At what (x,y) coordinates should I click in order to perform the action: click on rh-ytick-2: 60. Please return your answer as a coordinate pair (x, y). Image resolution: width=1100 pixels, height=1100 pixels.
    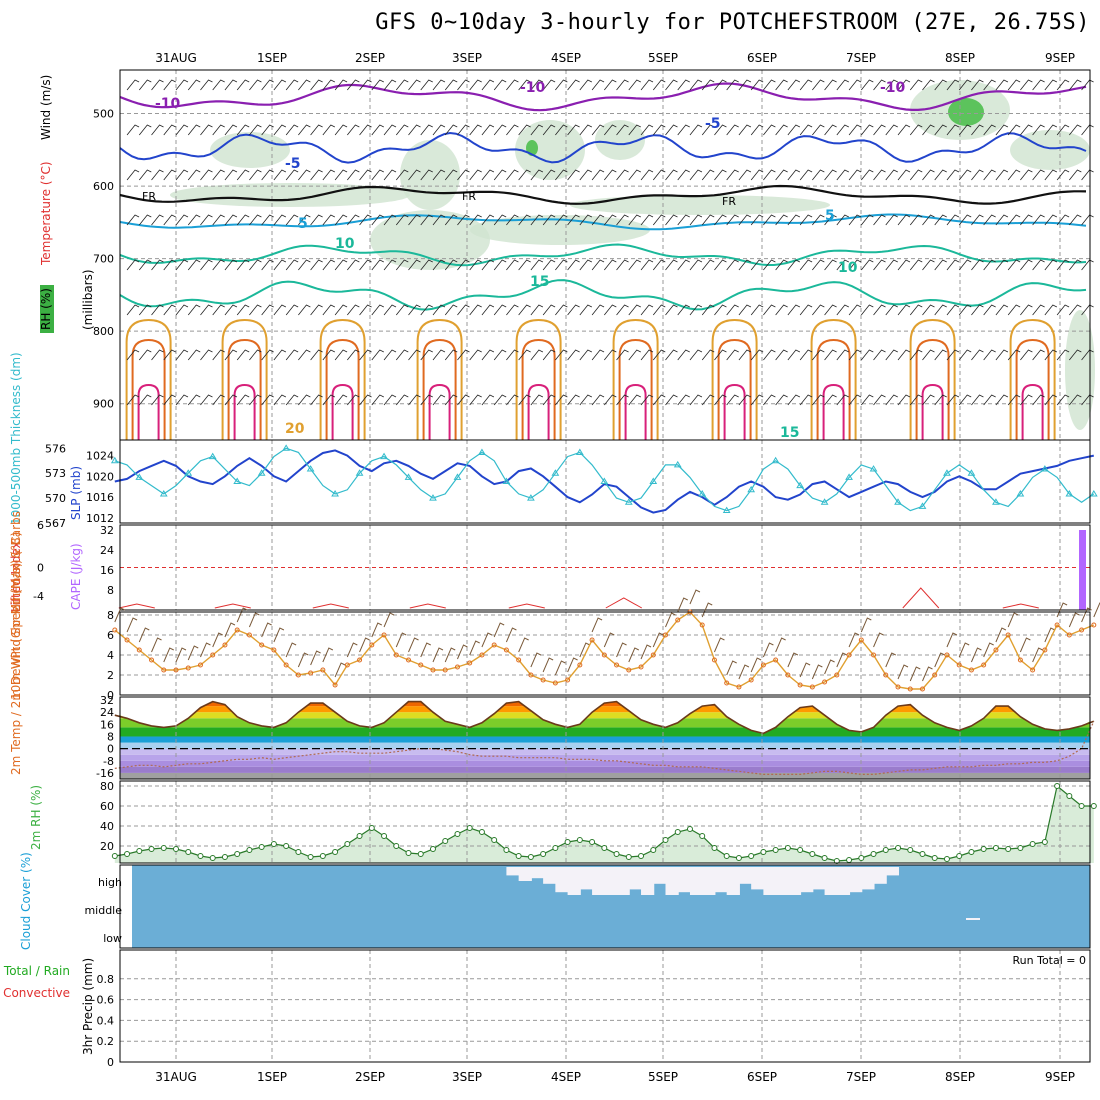
    Looking at the image, I should click on (107, 806).